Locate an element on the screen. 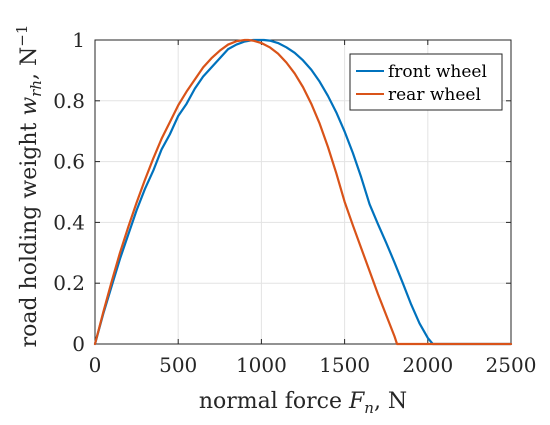 The height and width of the screenshot is (425, 550). y-tick-label: 0.6 is located at coordinates (69, 162).